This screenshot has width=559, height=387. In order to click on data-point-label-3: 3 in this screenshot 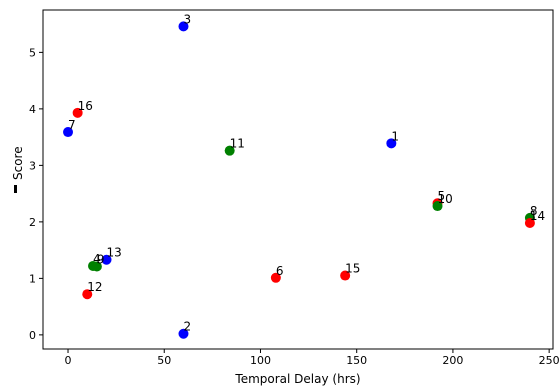, I will do `click(187, 19)`.